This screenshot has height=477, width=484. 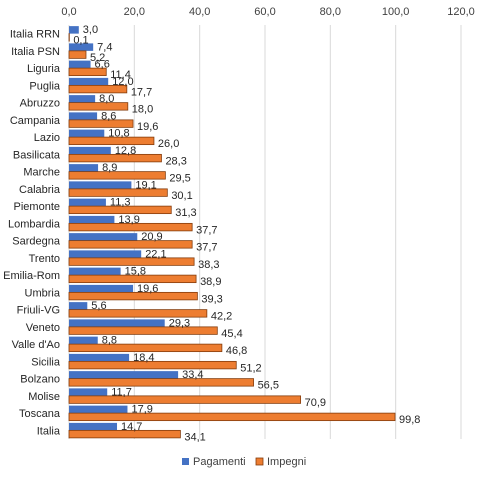 I want to click on category-label: Umbria, so click(x=43, y=293).